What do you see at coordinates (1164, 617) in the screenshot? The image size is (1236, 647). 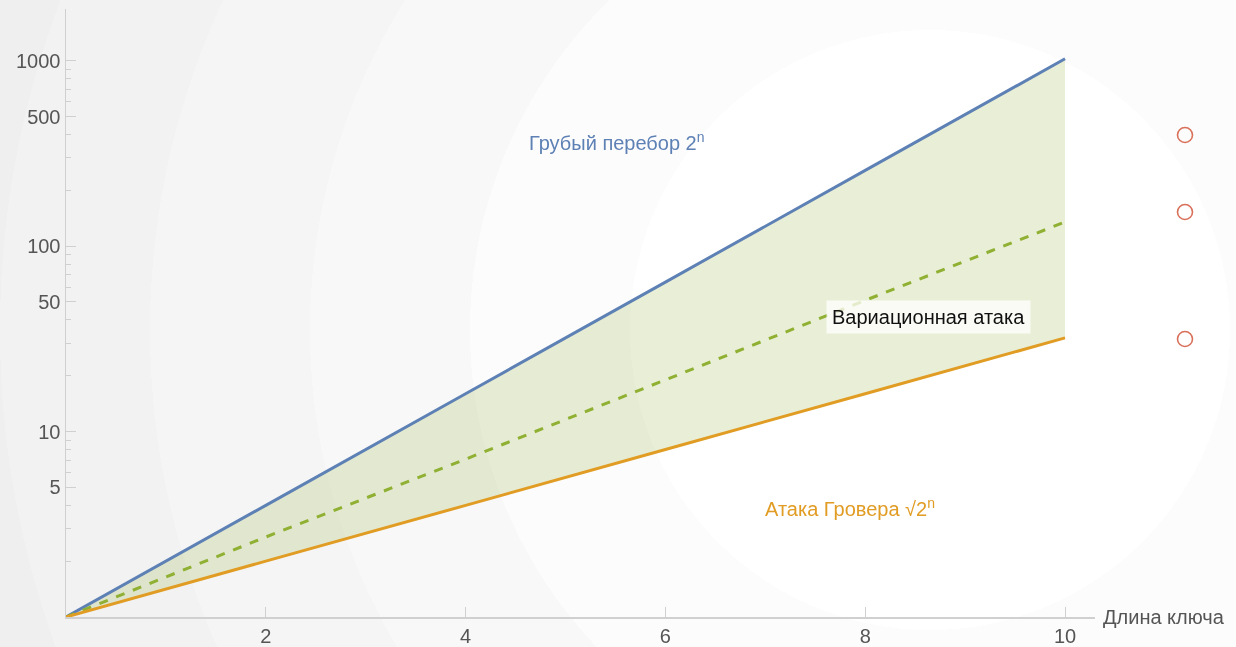 I see `x-axis-title: Длина ключа` at bounding box center [1164, 617].